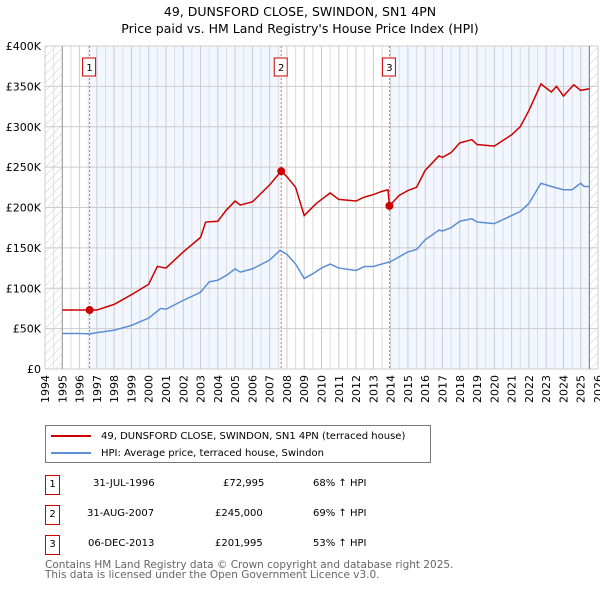 This screenshot has height=590, width=600. I want to click on sale-hpi: 69% ↑ HPI, so click(340, 513).